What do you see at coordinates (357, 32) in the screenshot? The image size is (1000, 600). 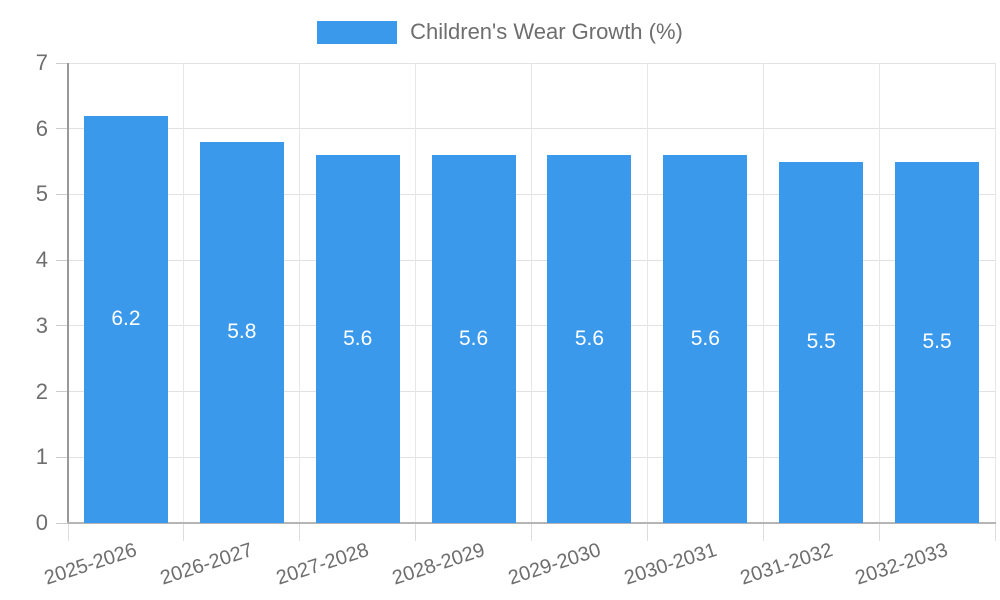 I see `legend-swatch-icon` at bounding box center [357, 32].